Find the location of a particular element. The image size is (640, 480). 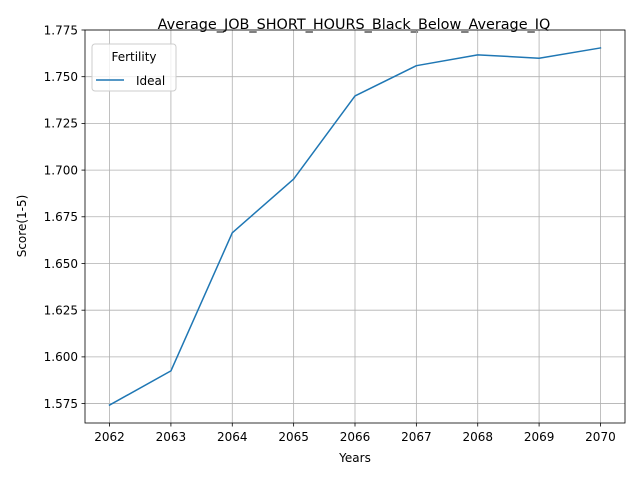

x-tick-label: 2065 is located at coordinates (293, 437).